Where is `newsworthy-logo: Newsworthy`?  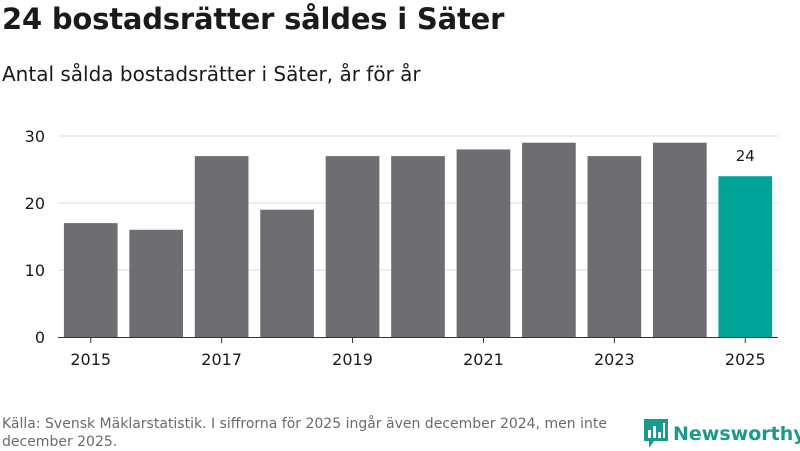 newsworthy-logo: Newsworthy is located at coordinates (722, 434).